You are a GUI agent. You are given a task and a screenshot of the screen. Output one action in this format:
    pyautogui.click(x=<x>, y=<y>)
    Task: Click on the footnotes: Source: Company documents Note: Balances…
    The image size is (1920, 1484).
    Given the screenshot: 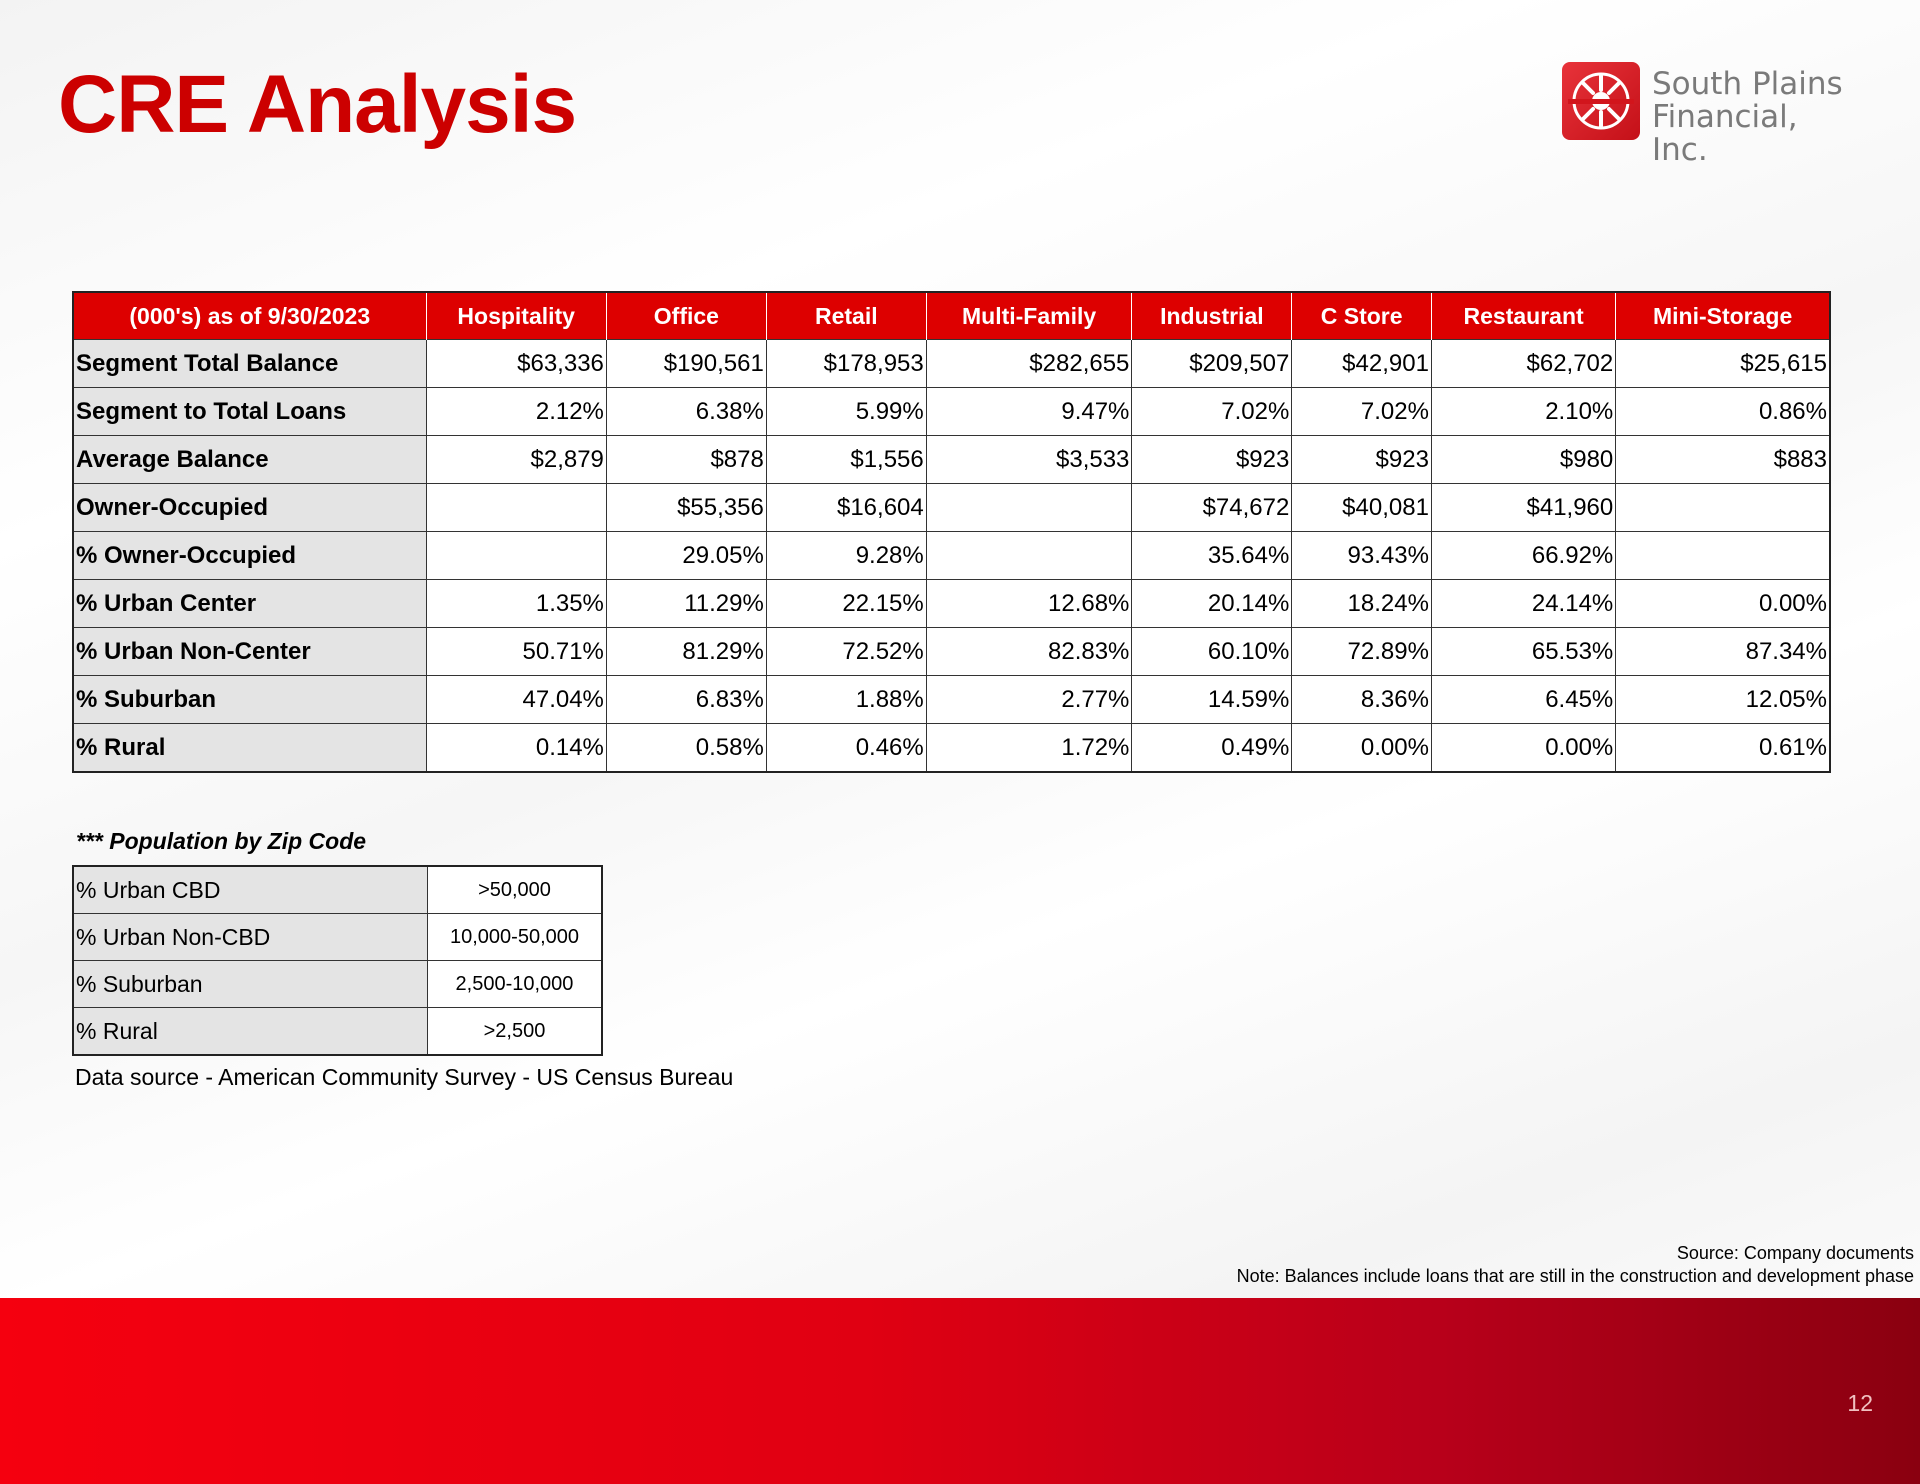 What is the action you would take?
    pyautogui.click(x=1575, y=1265)
    